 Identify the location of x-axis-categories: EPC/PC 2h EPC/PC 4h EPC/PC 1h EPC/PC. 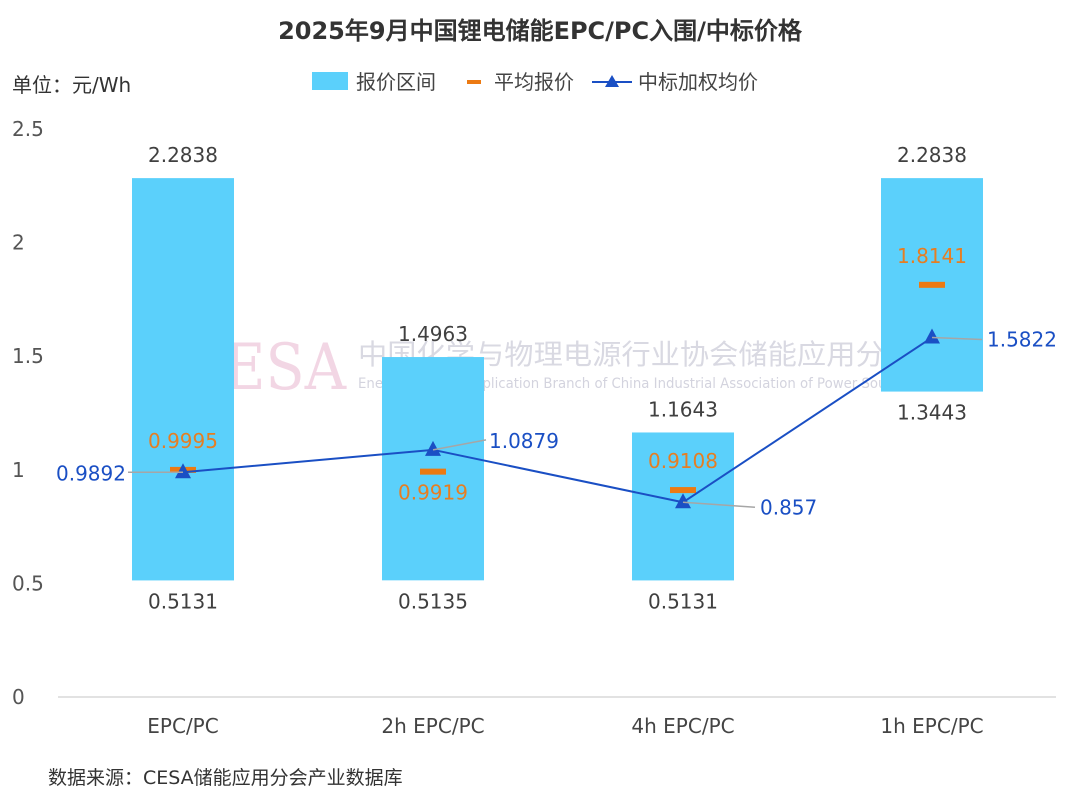
(565, 726).